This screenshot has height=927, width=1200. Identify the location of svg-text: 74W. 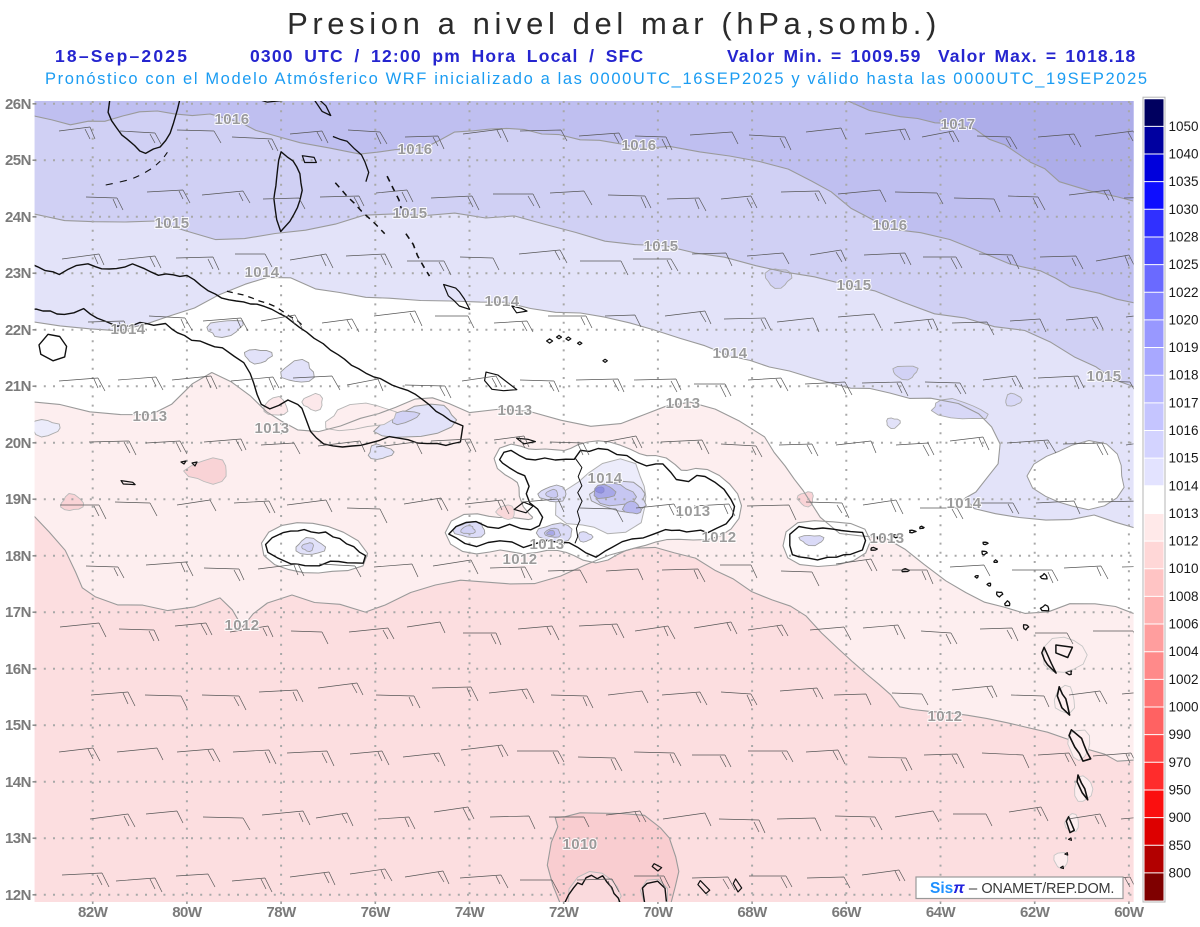
(470, 912).